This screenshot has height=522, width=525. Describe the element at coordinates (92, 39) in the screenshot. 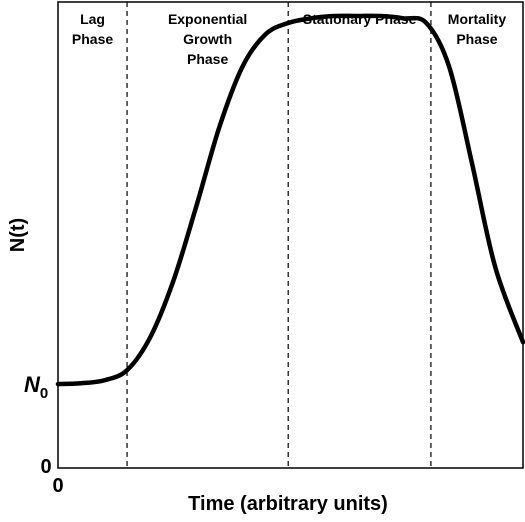

I see `phase-label-1-line-2: Phase` at that location.